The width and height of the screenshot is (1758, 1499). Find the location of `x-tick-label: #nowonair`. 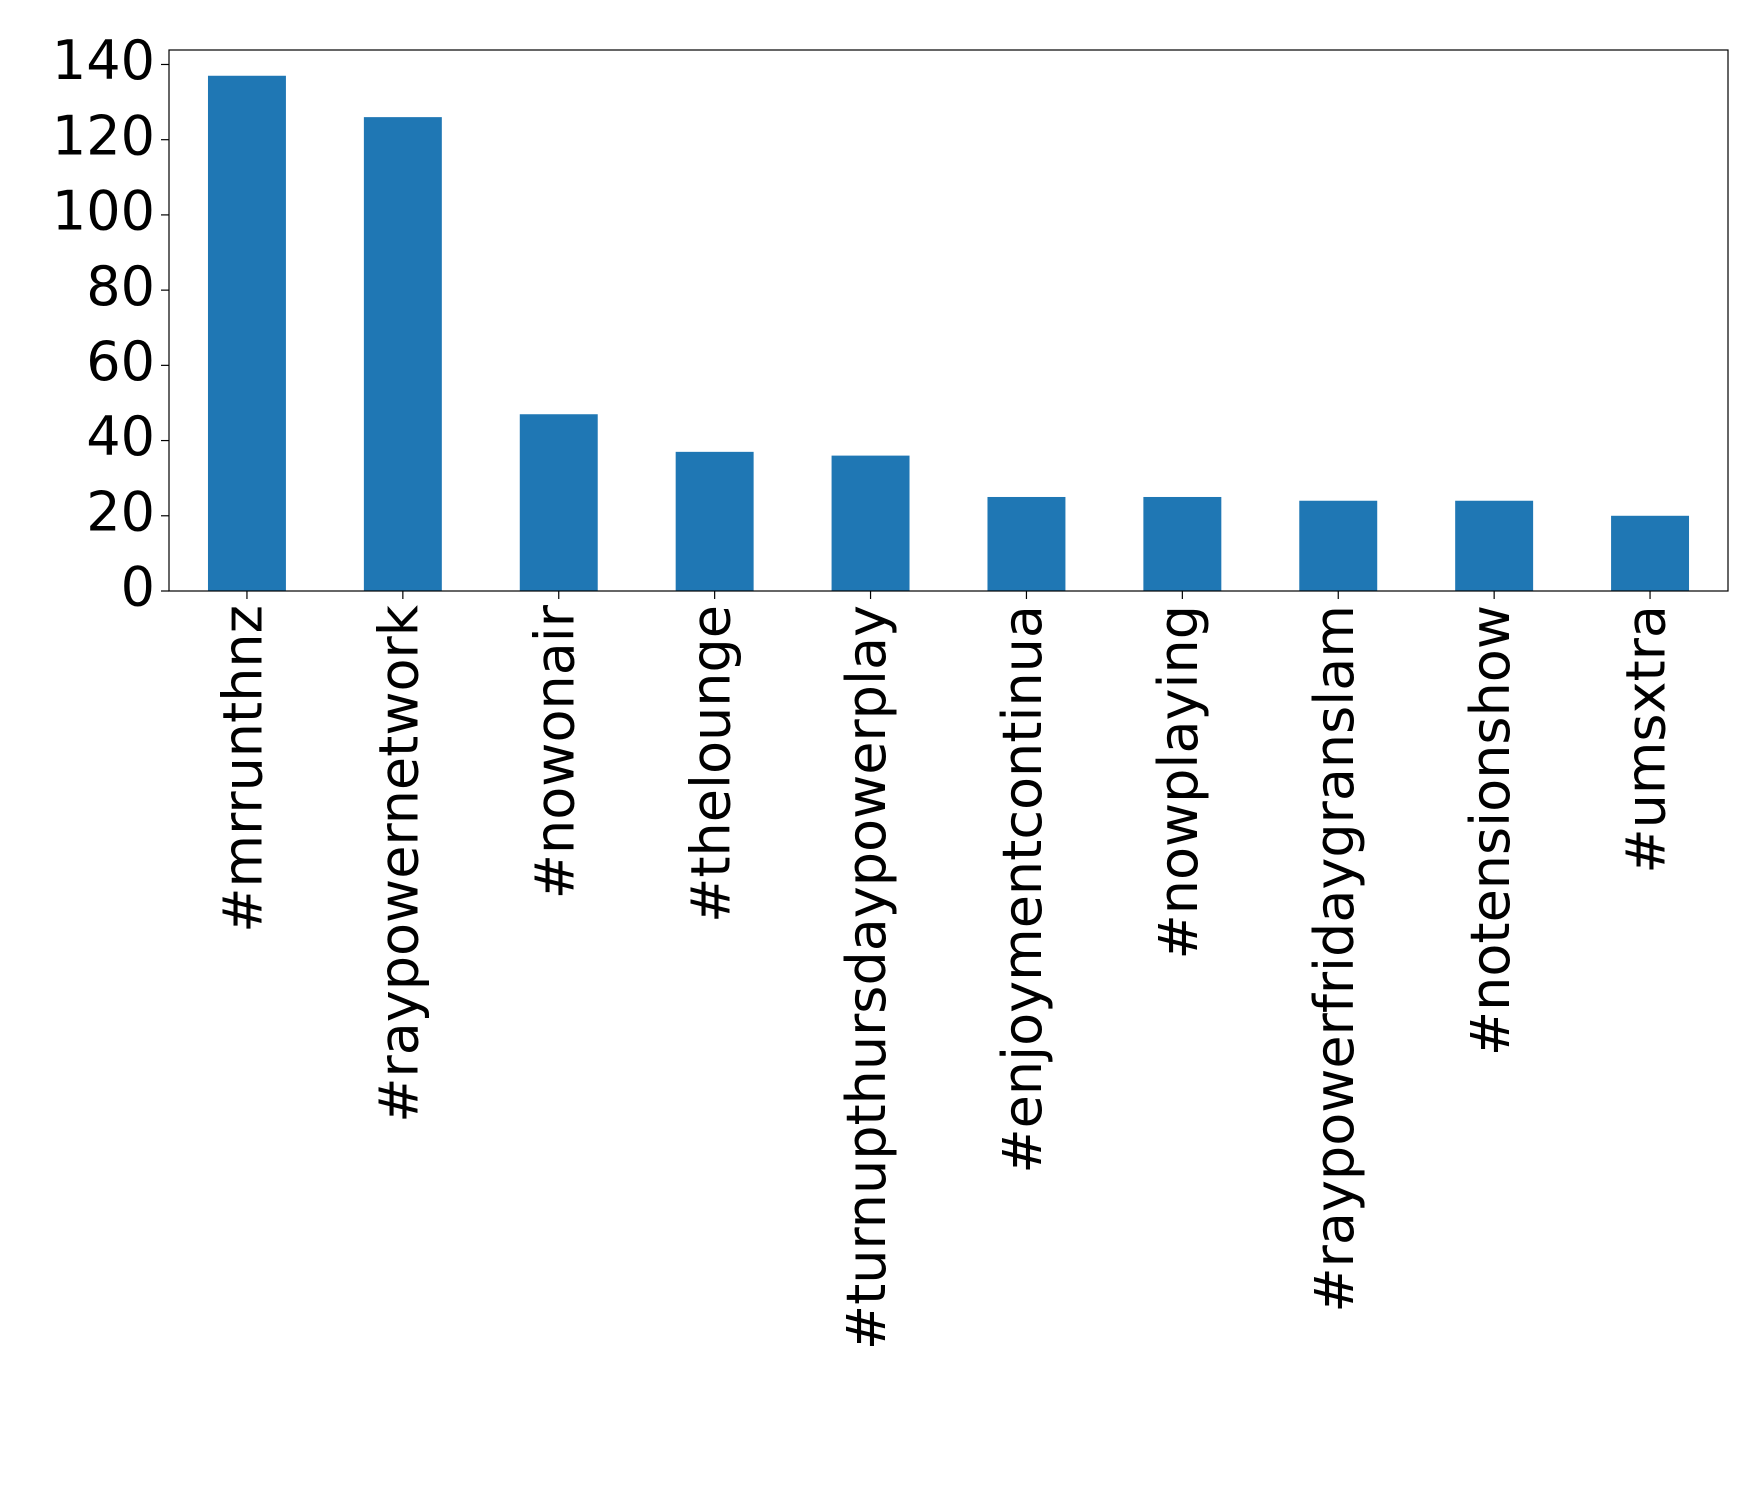

x-tick-label: #nowonair is located at coordinates (554, 751).